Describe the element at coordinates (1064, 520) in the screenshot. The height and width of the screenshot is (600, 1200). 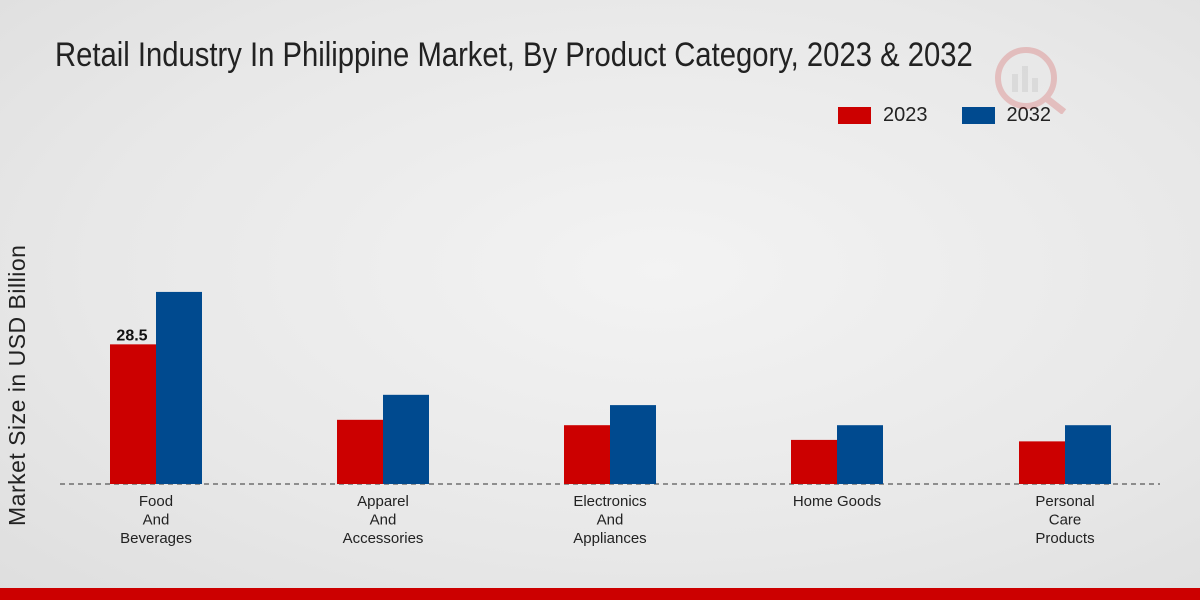
I see `x-tick-label-4: Personal Care Products` at that location.